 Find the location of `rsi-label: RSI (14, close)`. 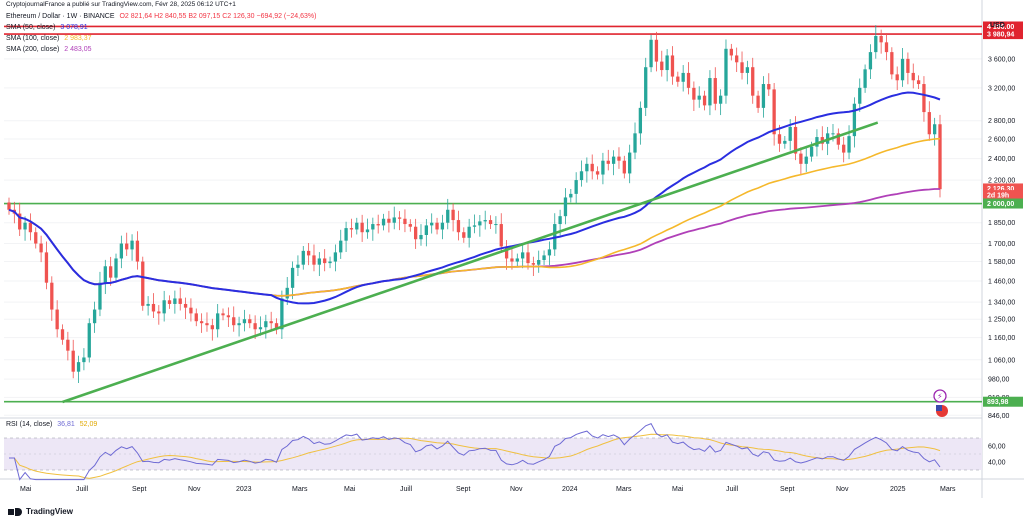

rsi-label: RSI (14, close) is located at coordinates (29, 424).